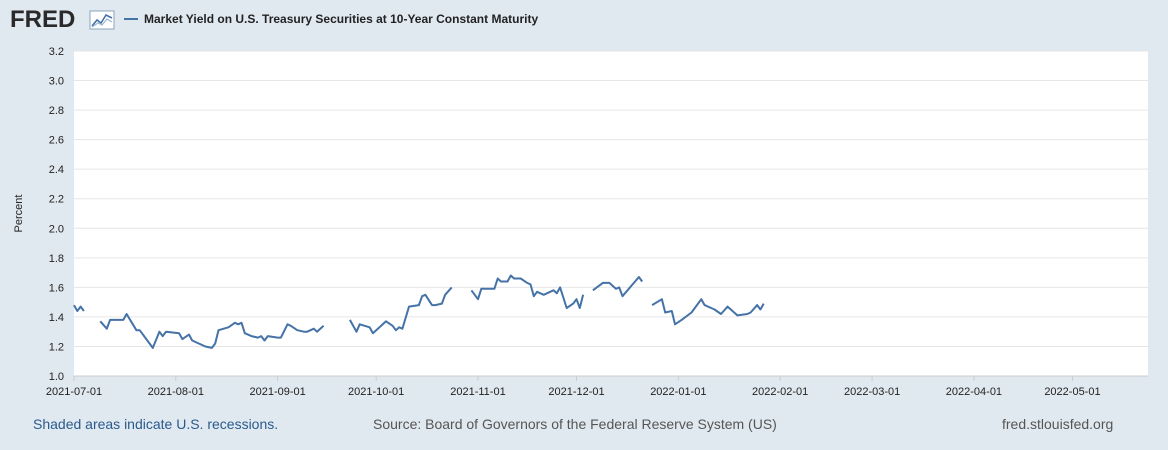 The height and width of the screenshot is (450, 1168). Describe the element at coordinates (156, 424) in the screenshot. I see `recessions-note: Shaded areas indicate U.S. recessions.` at that location.